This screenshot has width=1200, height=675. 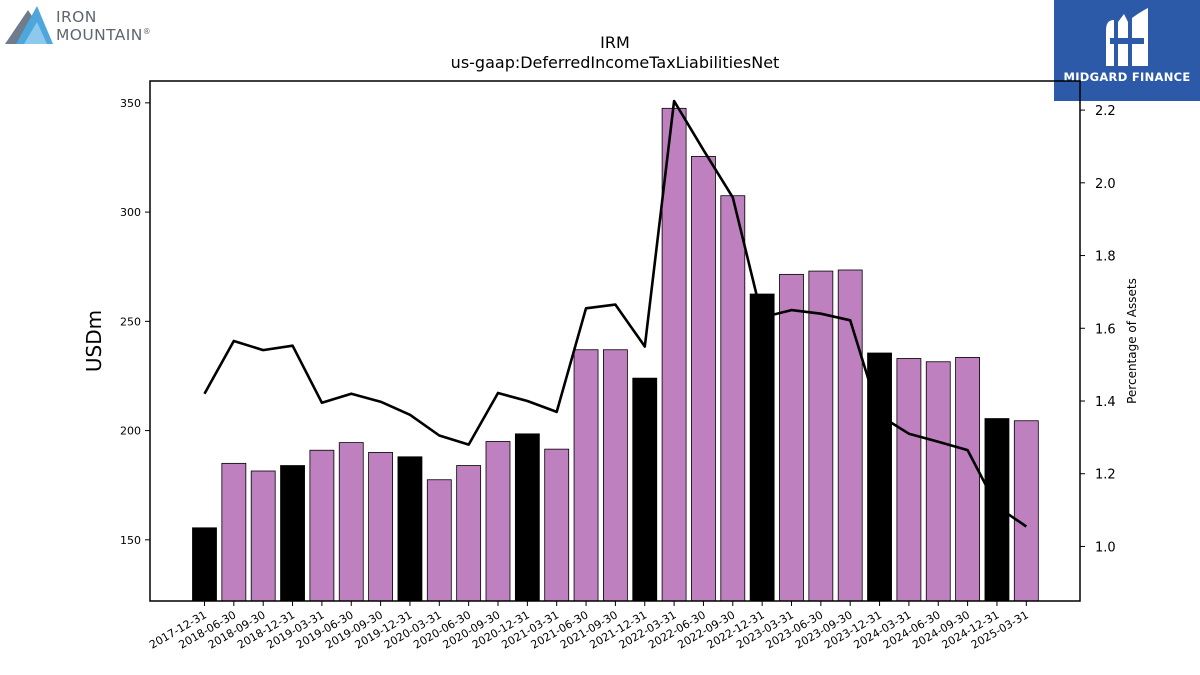 I want to click on logo-word-2-text: MOUNTAIN, so click(x=99, y=35).